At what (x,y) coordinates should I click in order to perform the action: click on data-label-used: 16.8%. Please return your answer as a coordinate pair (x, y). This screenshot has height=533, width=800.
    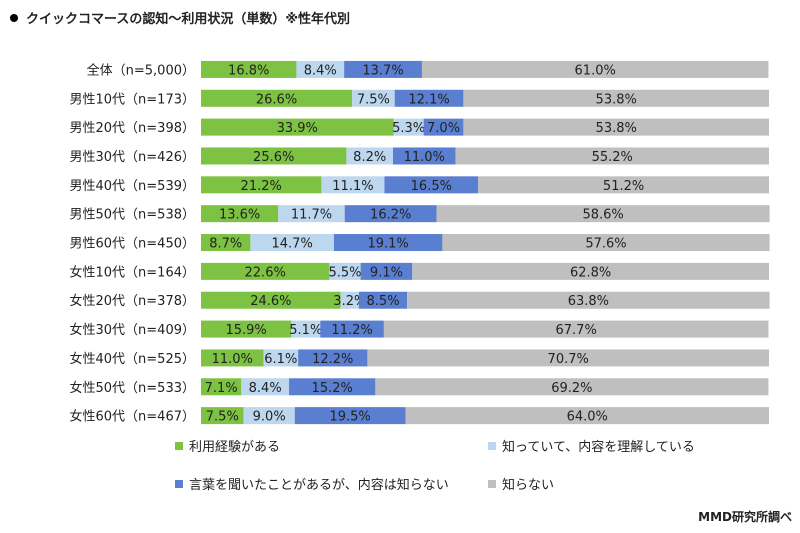
    Looking at the image, I should click on (248, 70).